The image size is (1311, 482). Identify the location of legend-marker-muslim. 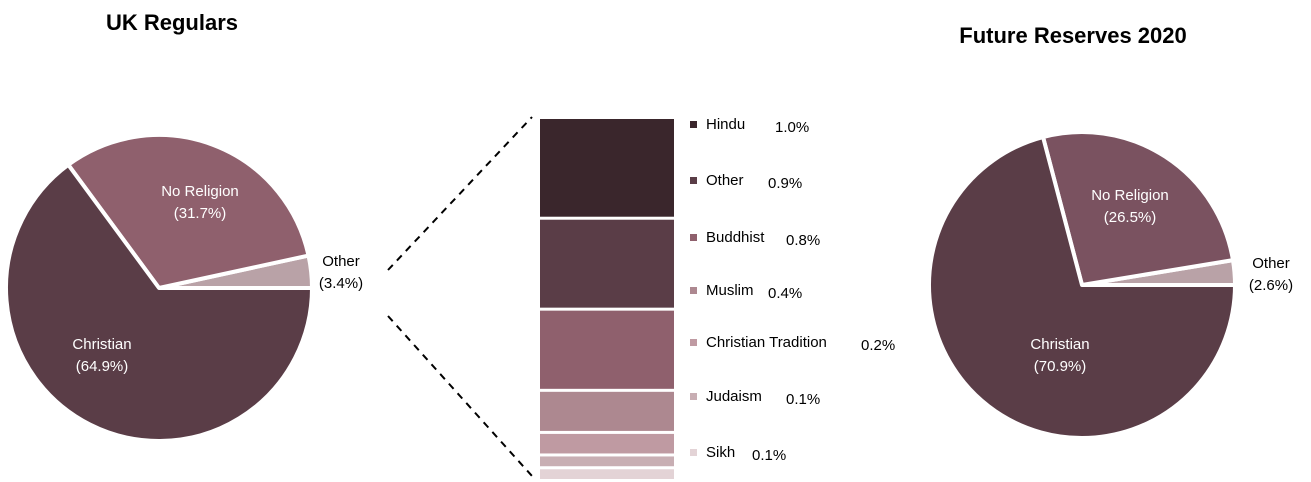
(693, 290).